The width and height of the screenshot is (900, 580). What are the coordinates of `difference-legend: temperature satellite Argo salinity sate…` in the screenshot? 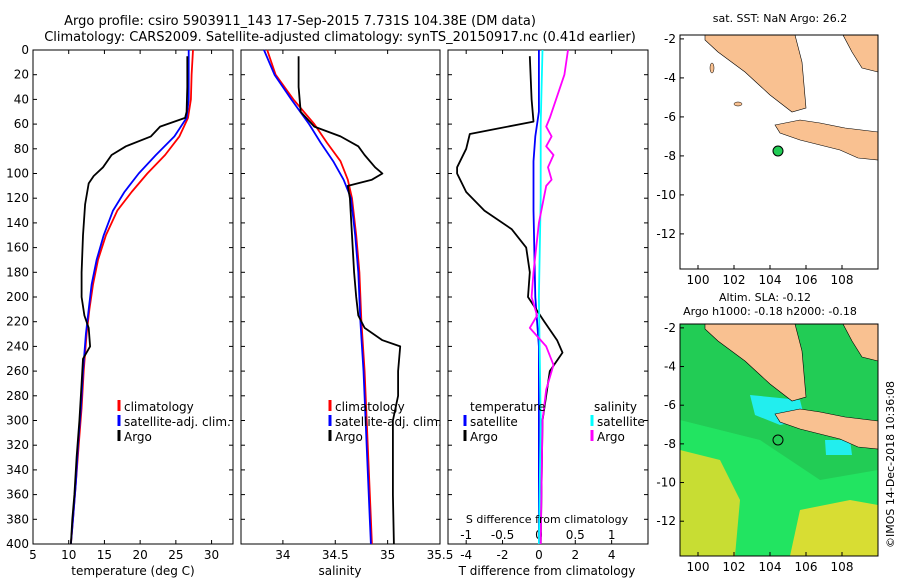 It's located at (554, 422).